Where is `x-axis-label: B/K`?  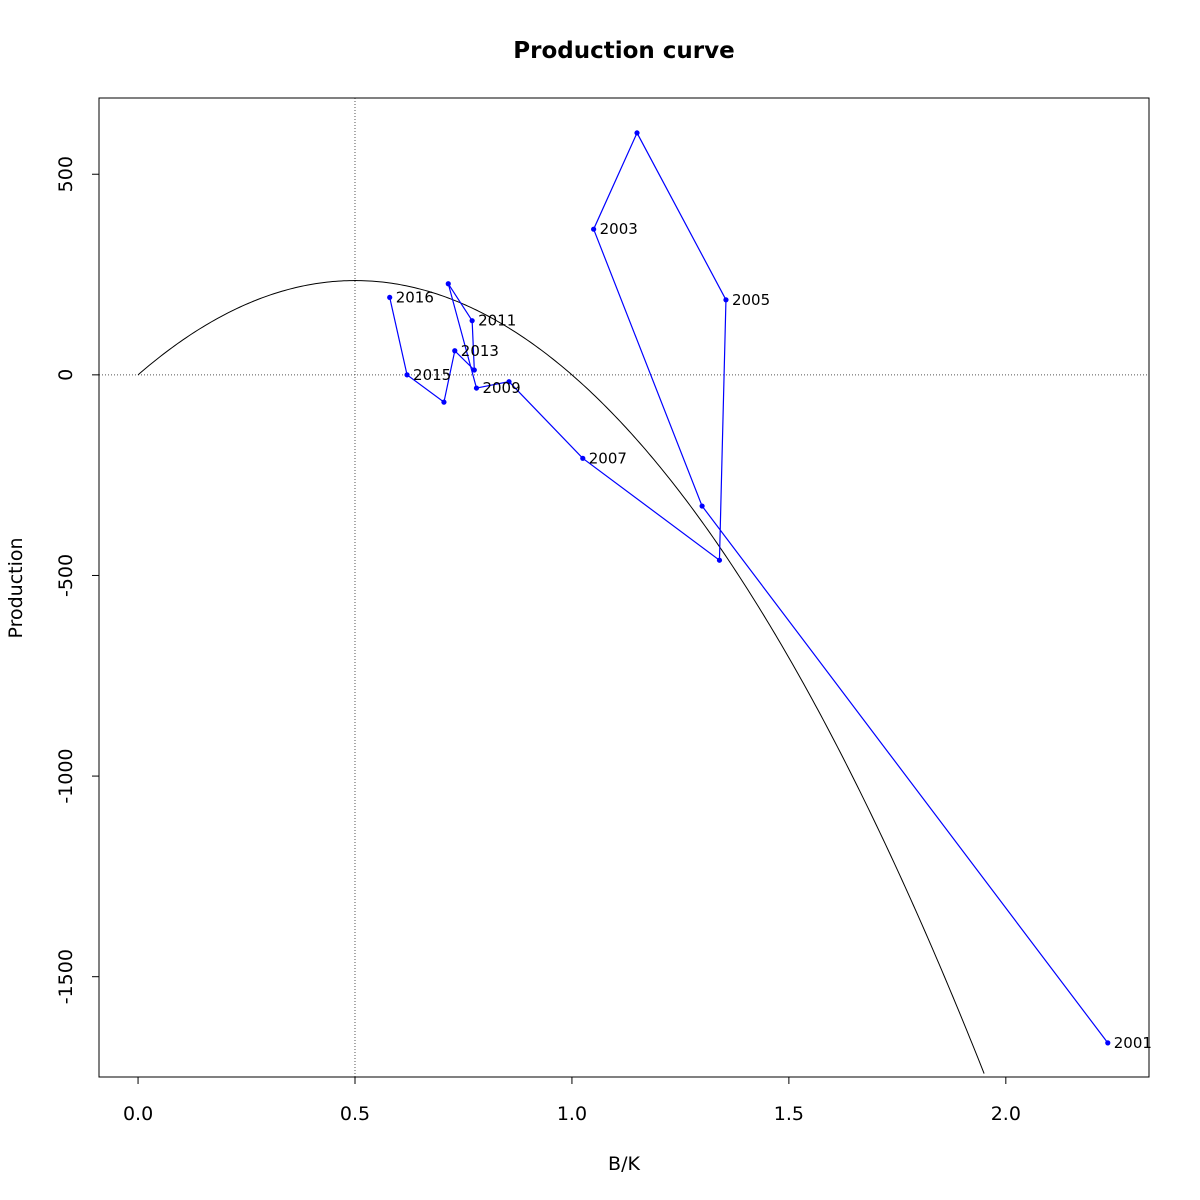
x-axis-label: B/K is located at coordinates (624, 1164).